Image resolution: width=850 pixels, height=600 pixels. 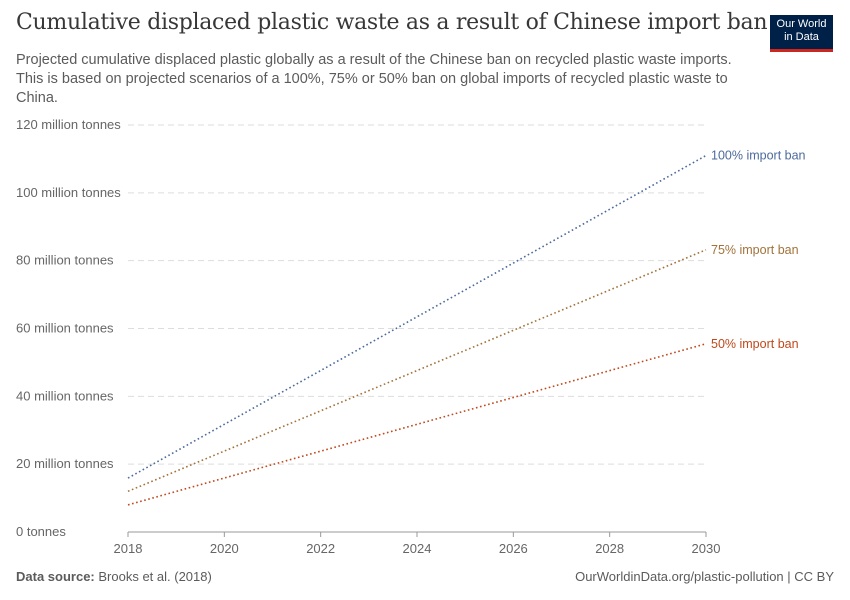 What do you see at coordinates (755, 344) in the screenshot?
I see `series-label: 50% import ban` at bounding box center [755, 344].